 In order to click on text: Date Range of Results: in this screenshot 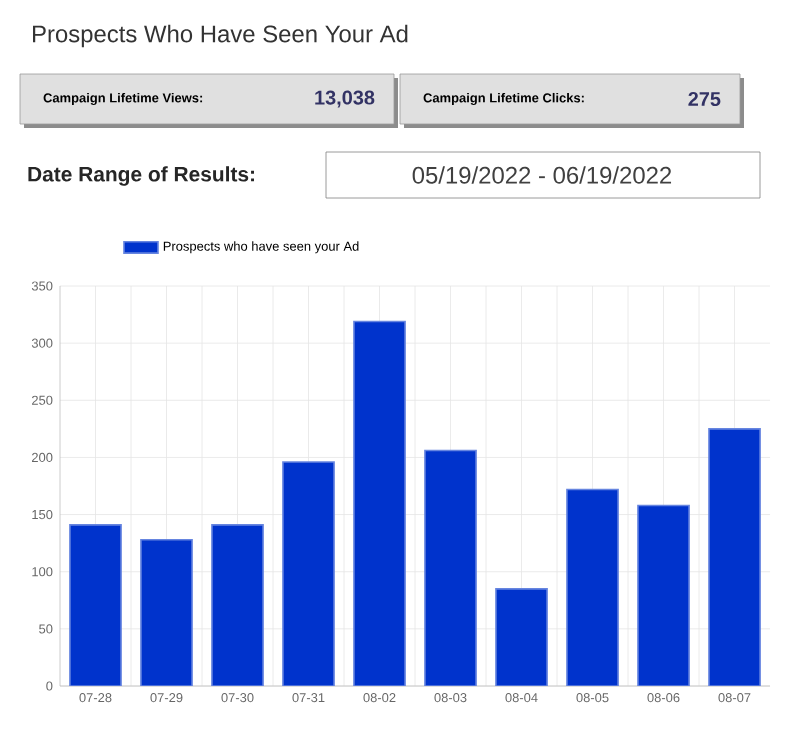, I will do `click(141, 176)`.